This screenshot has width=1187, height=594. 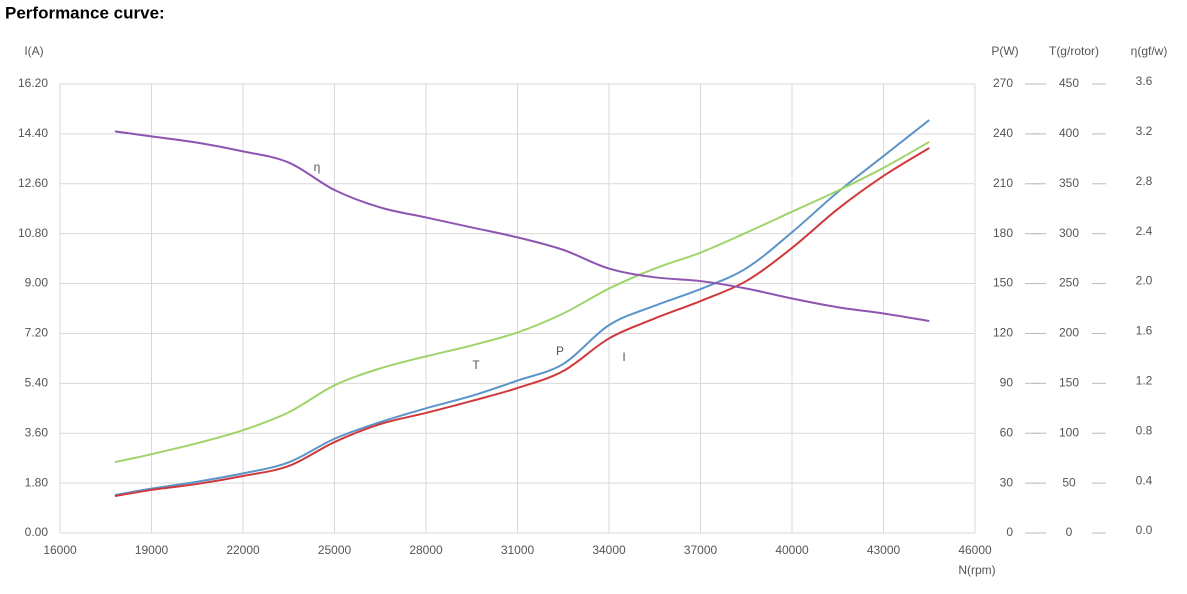 I want to click on y-tick-label: 50, so click(x=1069, y=482).